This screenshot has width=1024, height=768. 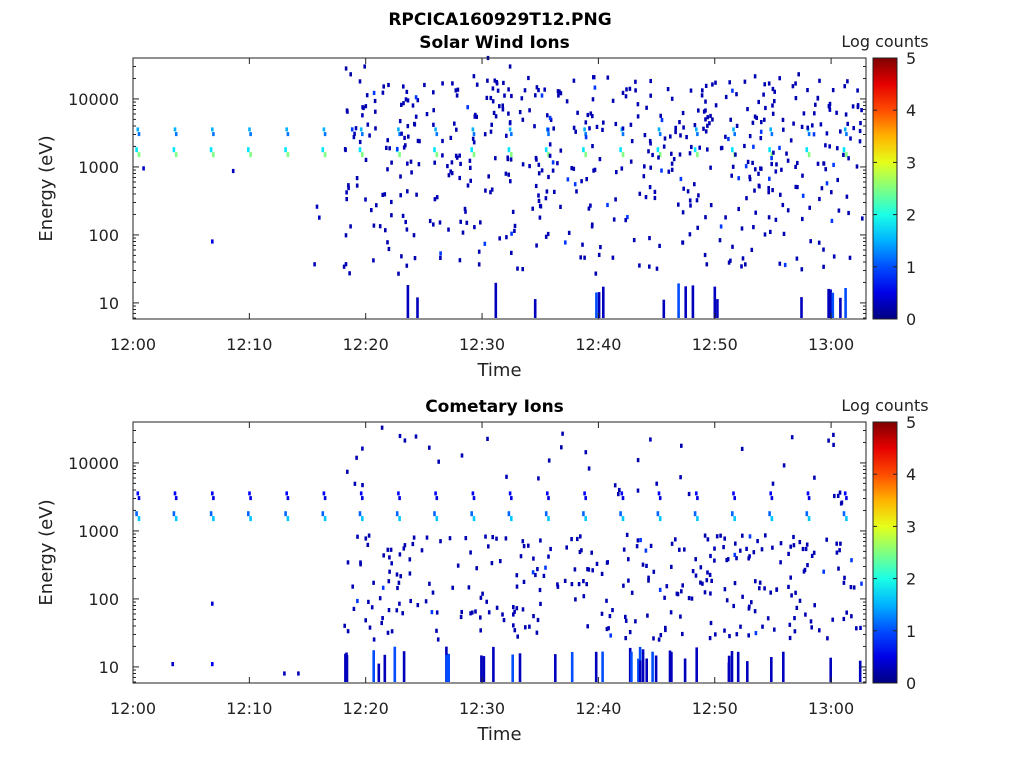 I want to click on x-tick-label: 12:10, so click(x=249, y=708).